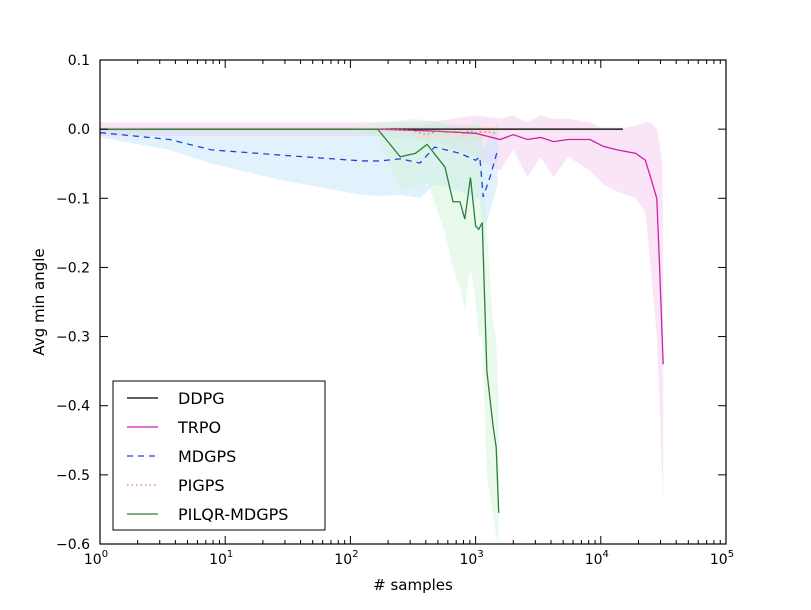  I want to click on y-tick-label: −0.2, so click(73, 268).